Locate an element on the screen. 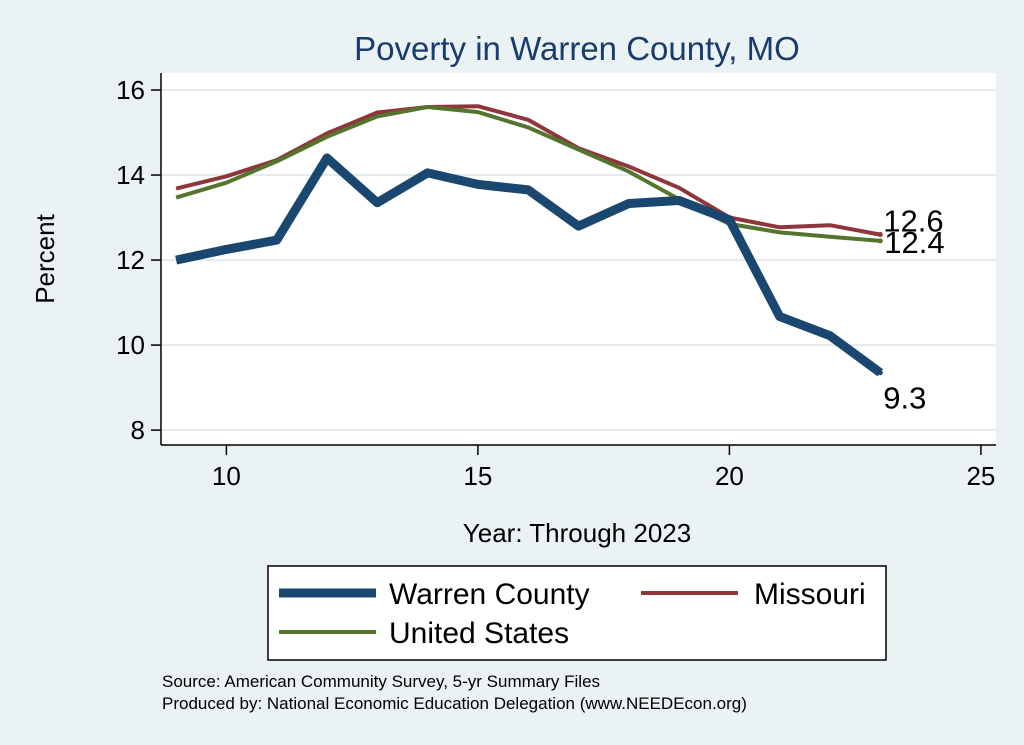  y-tick-label: 10 is located at coordinates (130, 345).